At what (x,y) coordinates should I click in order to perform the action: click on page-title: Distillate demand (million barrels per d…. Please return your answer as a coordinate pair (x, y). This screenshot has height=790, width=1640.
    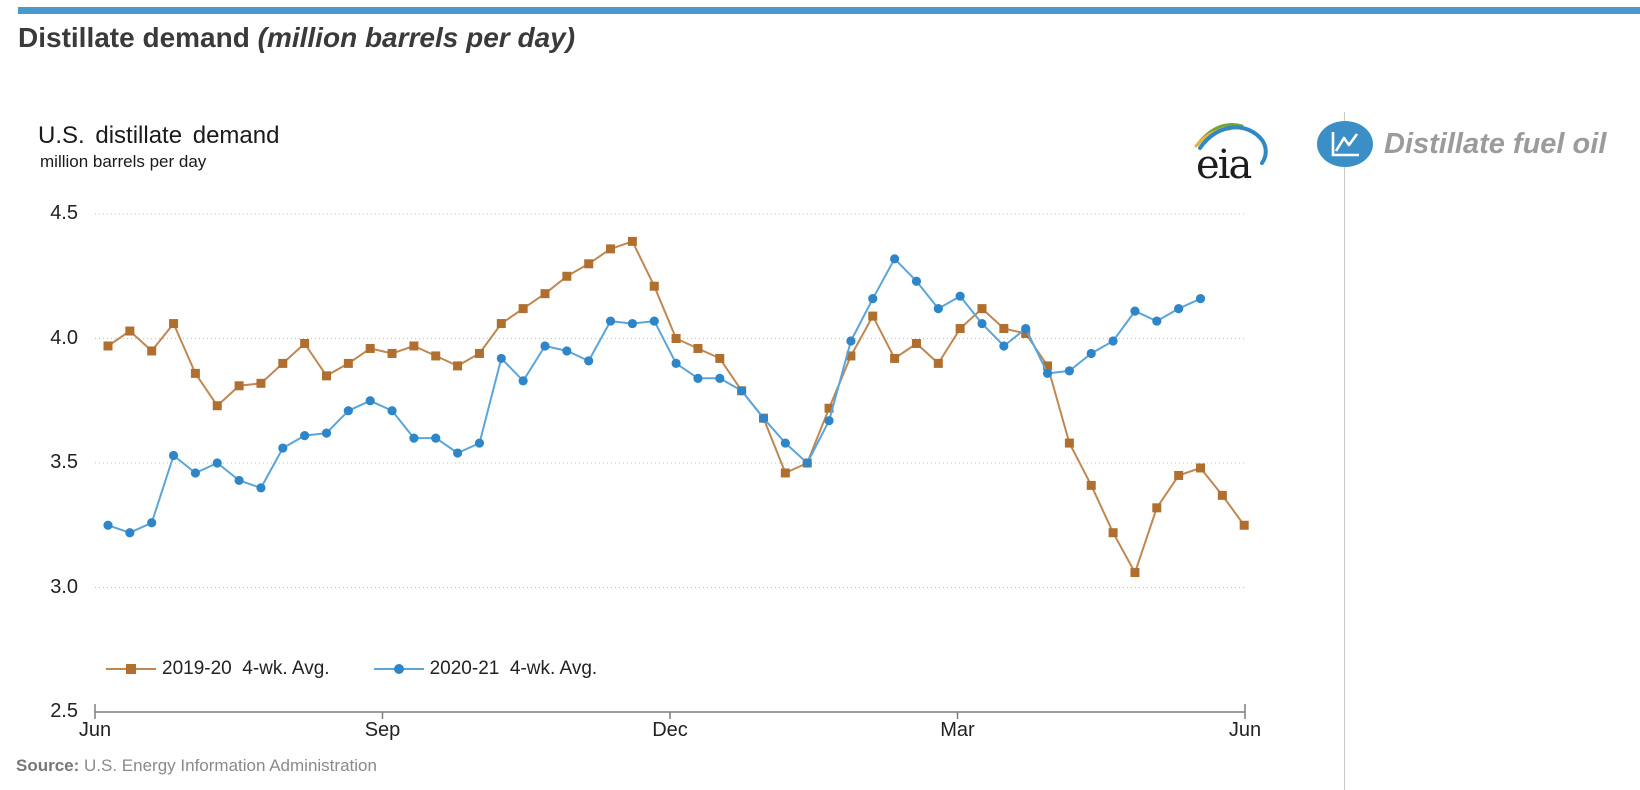
    Looking at the image, I should click on (296, 38).